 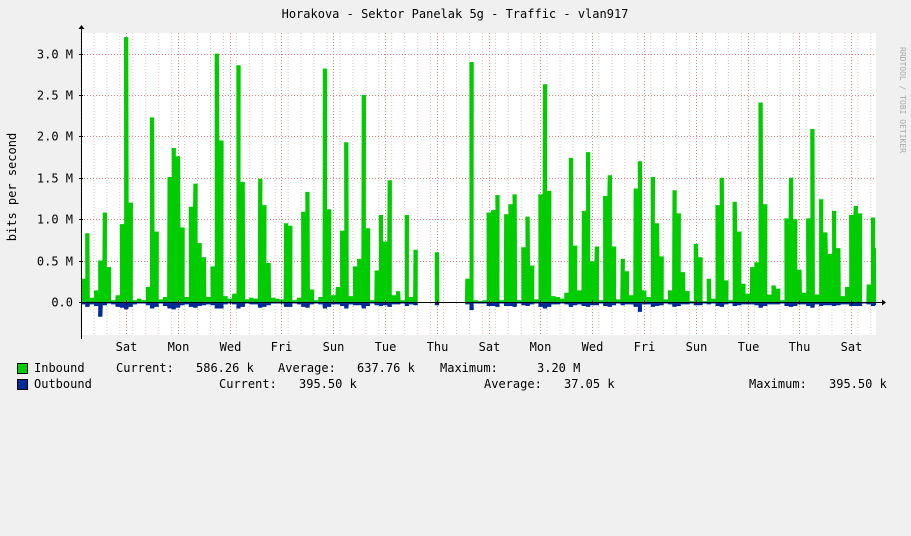 What do you see at coordinates (145, 368) in the screenshot?
I see `inbound-current-label: Current:` at bounding box center [145, 368].